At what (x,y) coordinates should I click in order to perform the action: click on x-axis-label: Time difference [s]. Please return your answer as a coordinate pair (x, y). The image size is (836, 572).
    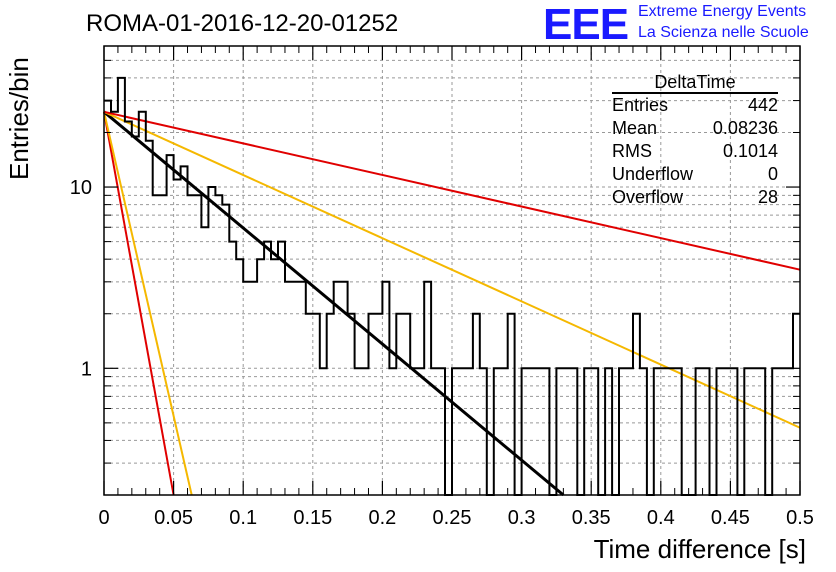
    Looking at the image, I should click on (699, 549).